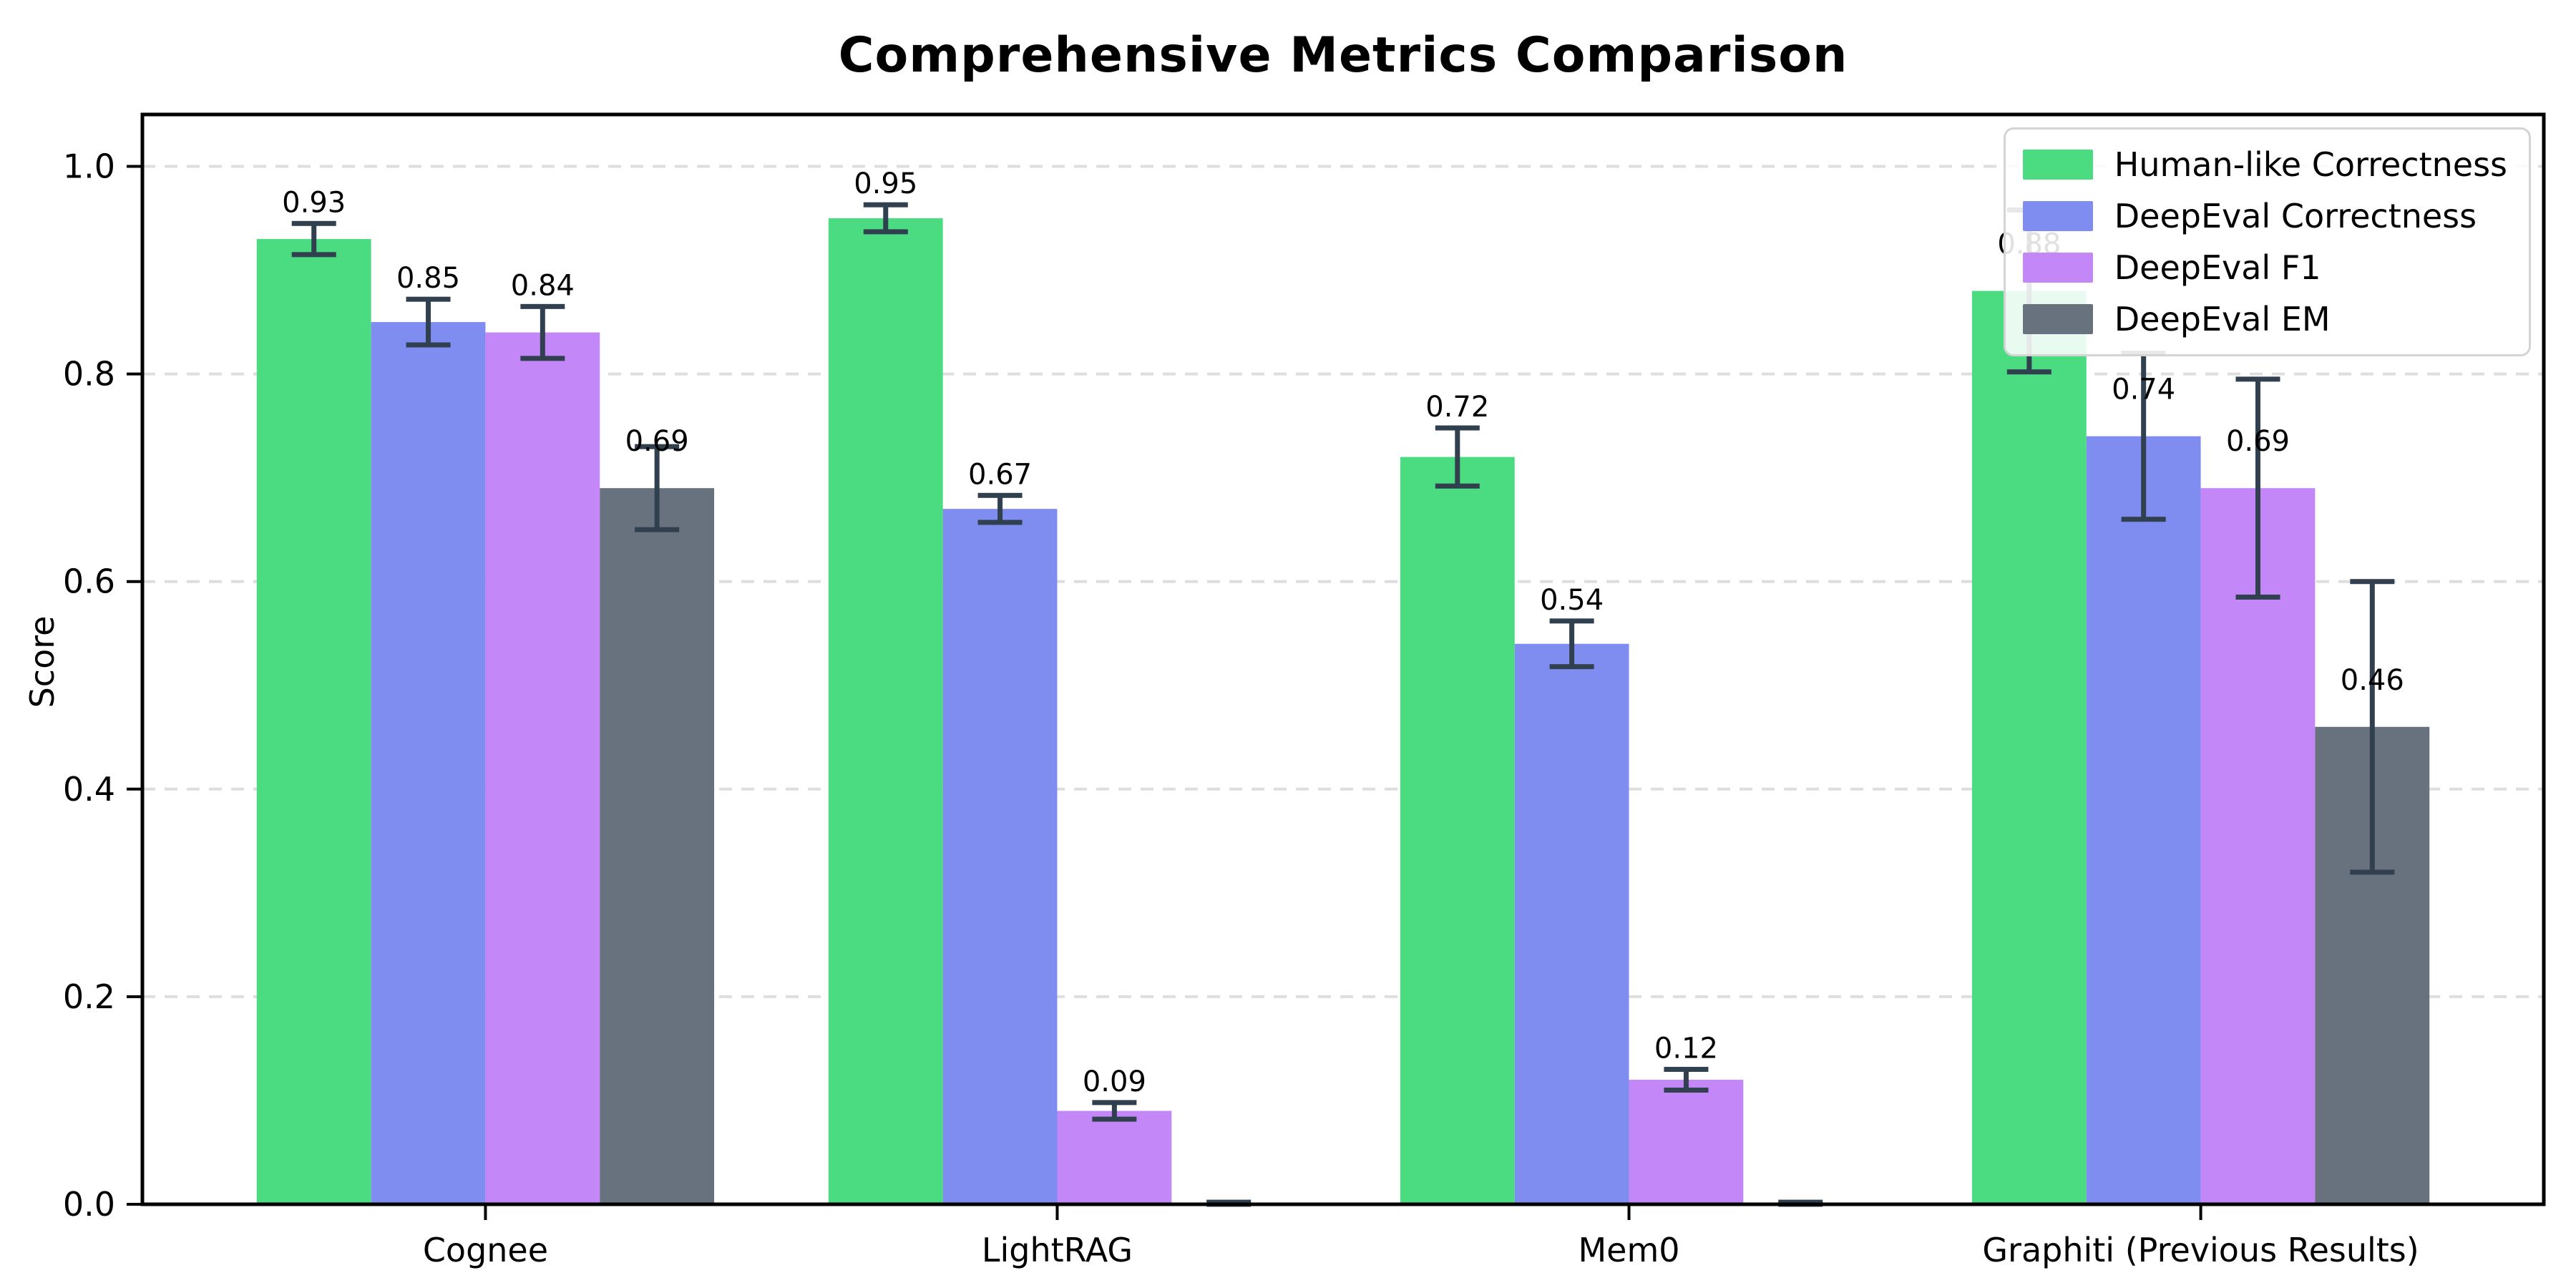 This screenshot has height=1288, width=2576. I want to click on bar-value-label: 0.46, so click(2372, 680).